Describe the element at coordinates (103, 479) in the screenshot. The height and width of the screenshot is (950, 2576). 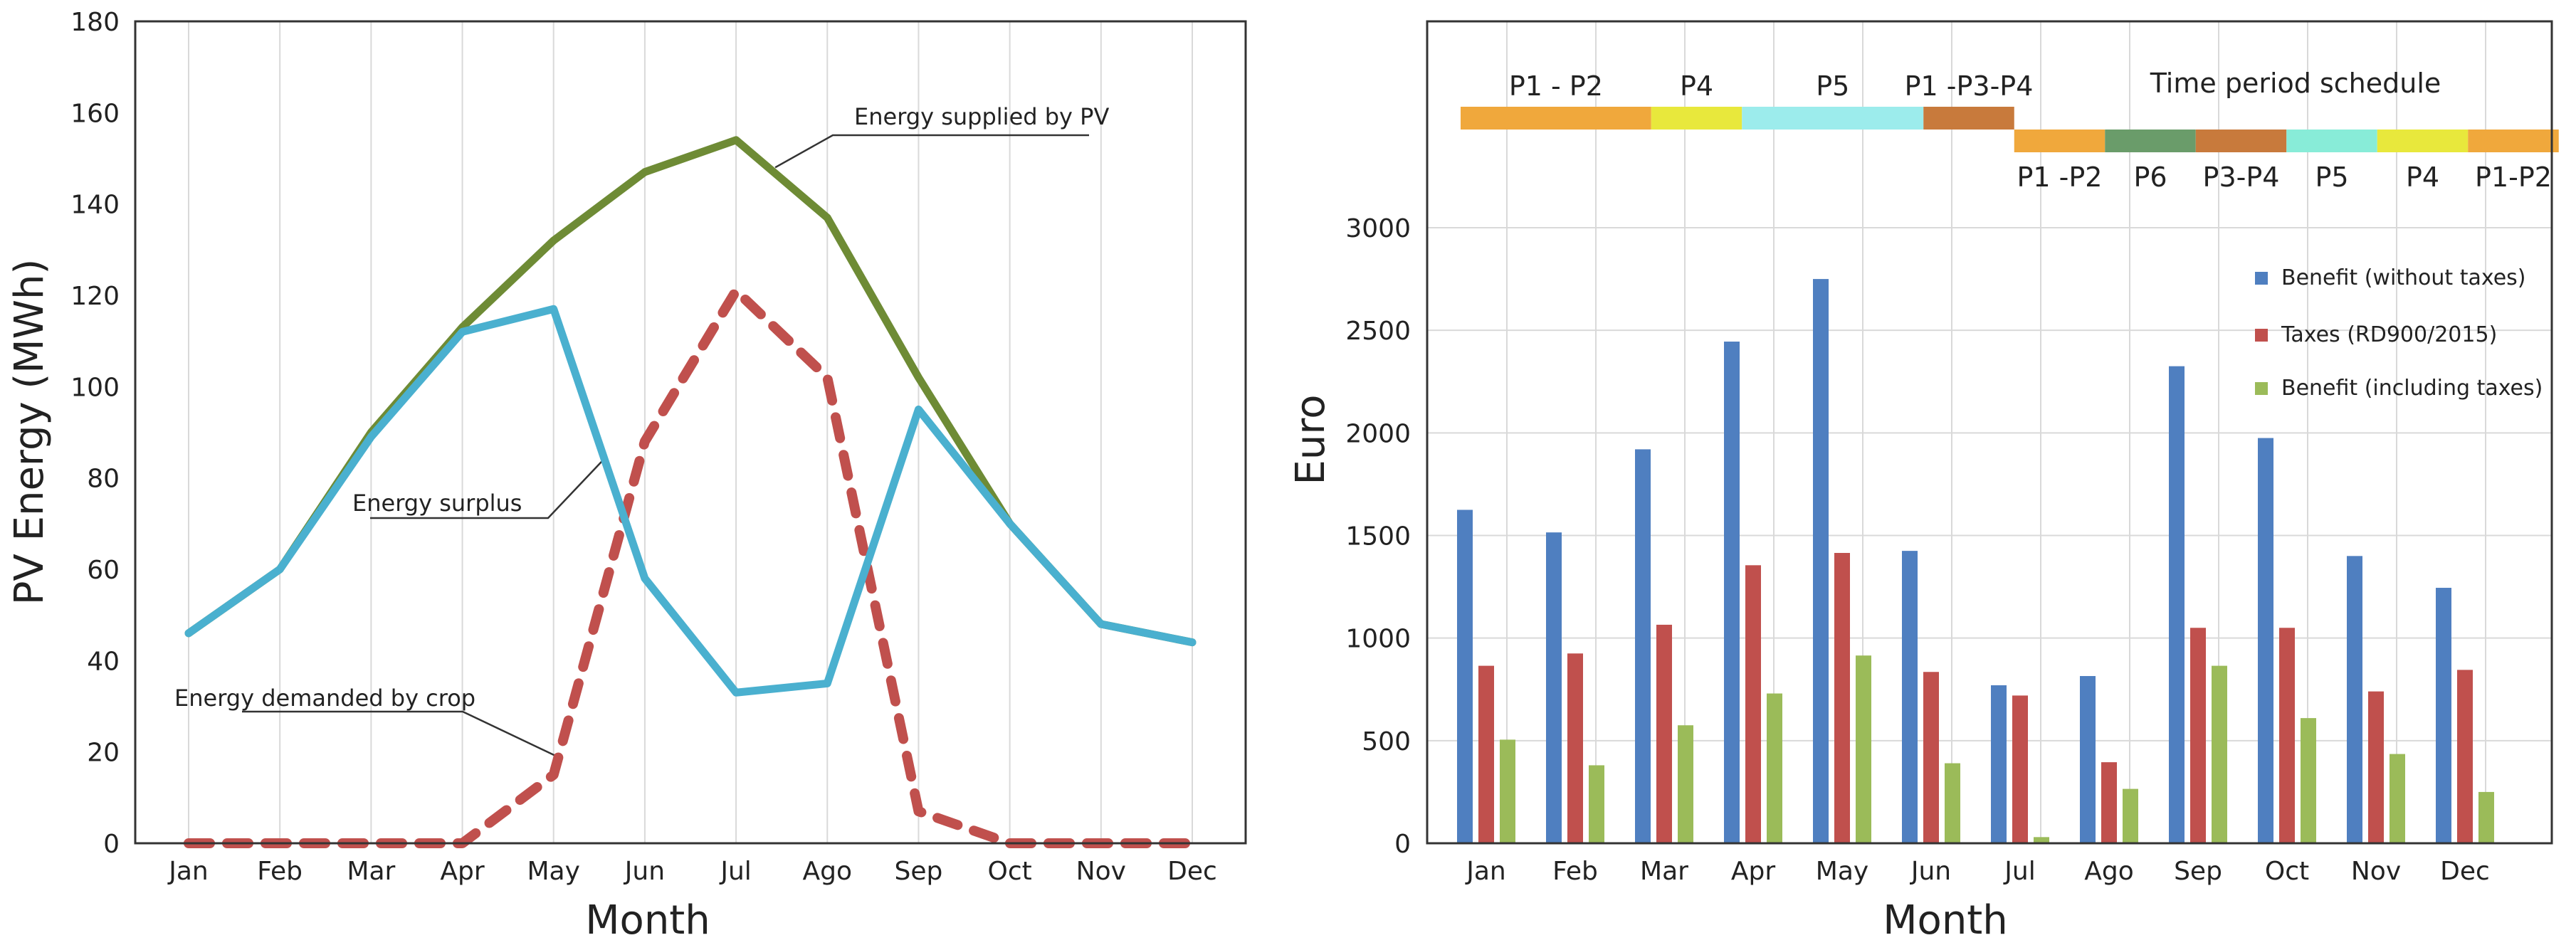
I see `left-y-tick-80: 80` at that location.